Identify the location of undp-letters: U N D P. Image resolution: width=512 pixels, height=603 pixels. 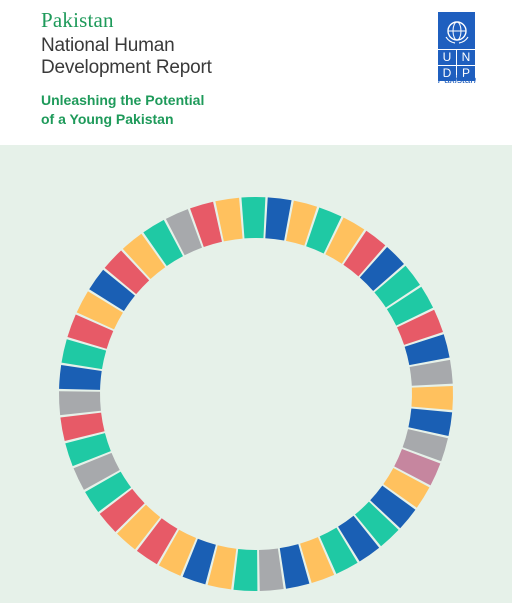
(456, 65).